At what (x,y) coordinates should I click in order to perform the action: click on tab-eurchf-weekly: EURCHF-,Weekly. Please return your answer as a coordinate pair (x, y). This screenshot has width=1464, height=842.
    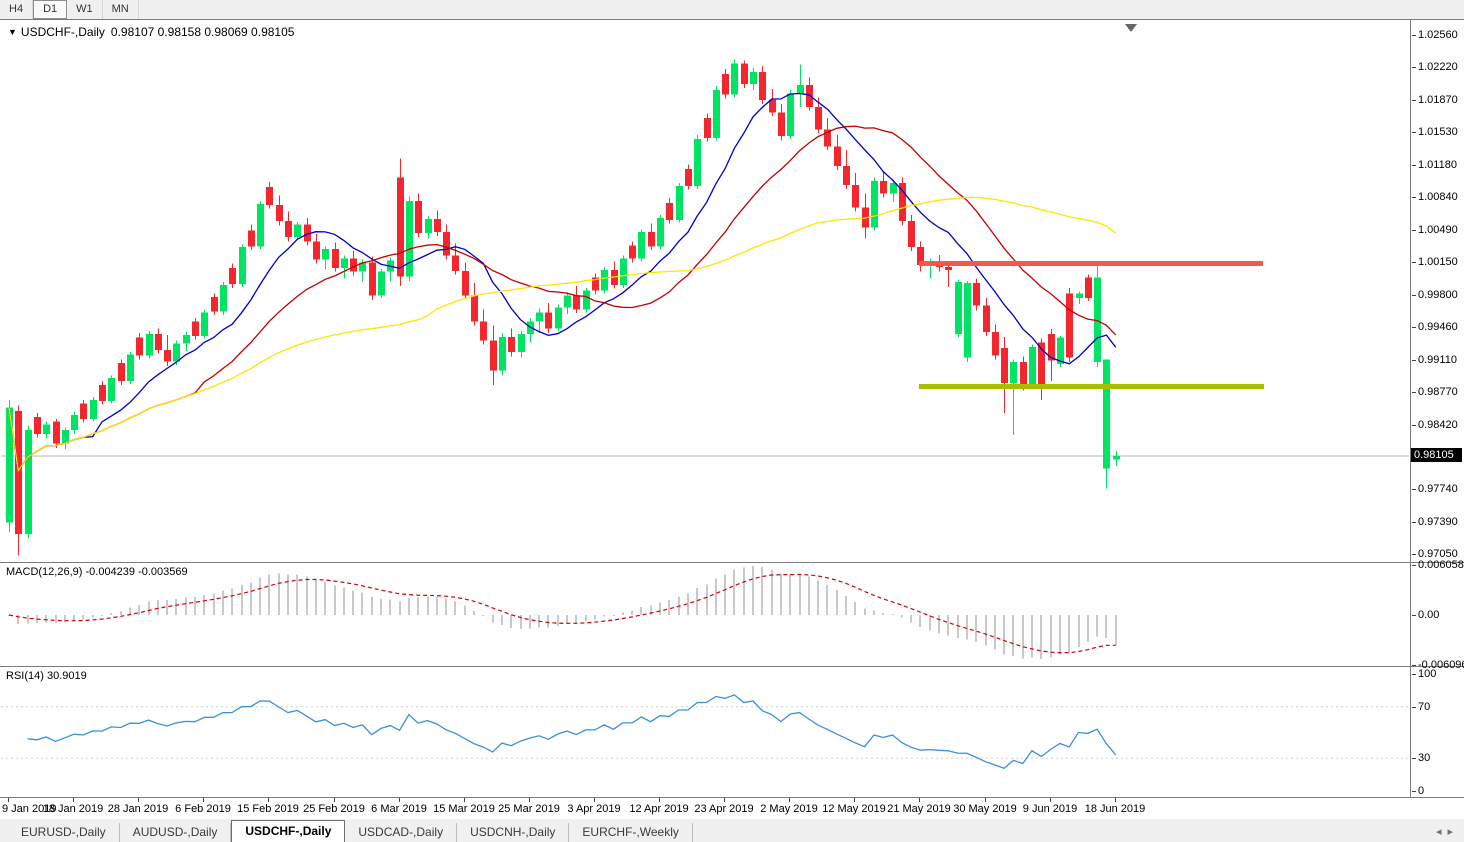
    Looking at the image, I should click on (631, 832).